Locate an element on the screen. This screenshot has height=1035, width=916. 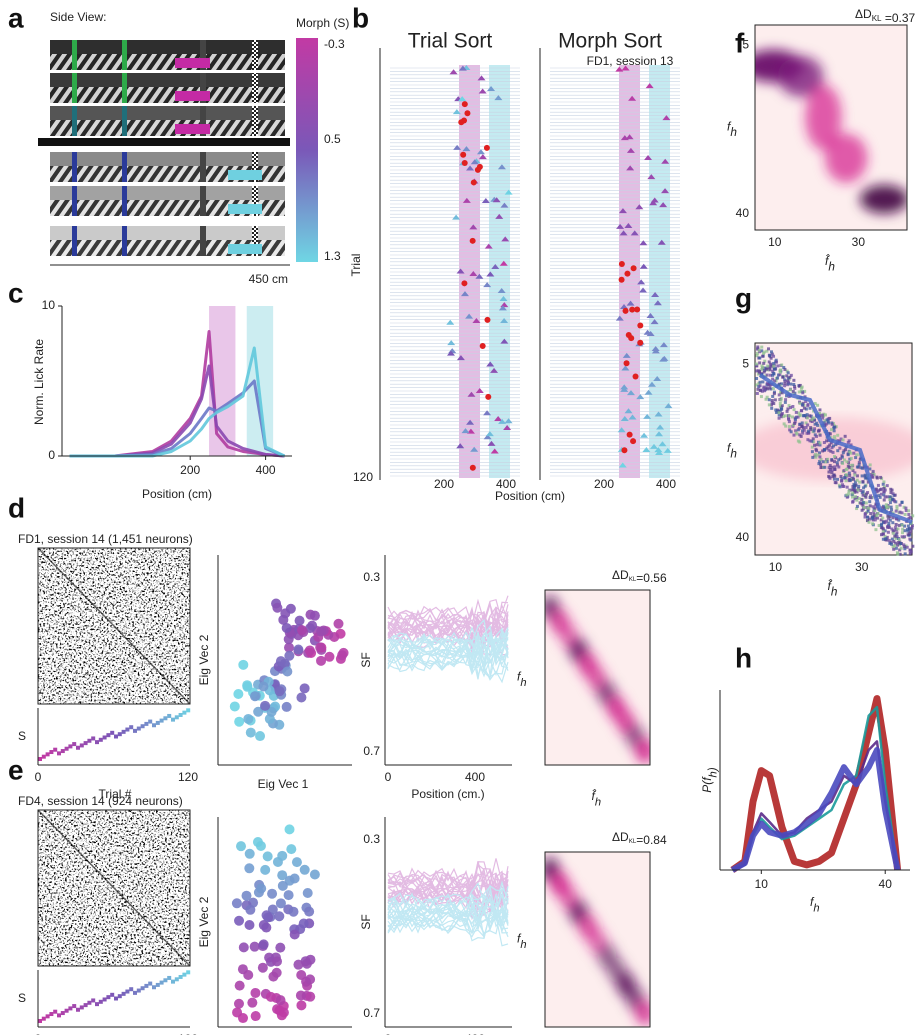
y-tick-label: 0.3 is located at coordinates (371, 839).